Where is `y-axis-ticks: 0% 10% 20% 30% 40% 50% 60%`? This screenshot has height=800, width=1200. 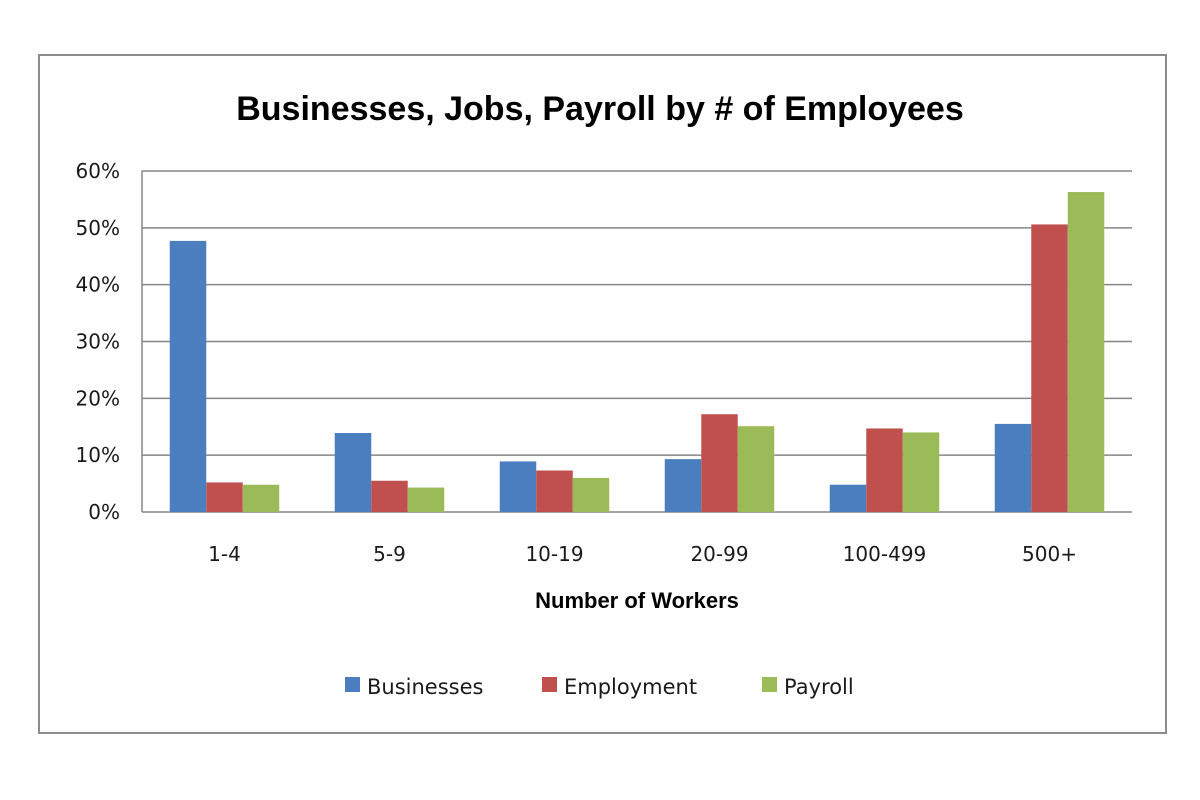 y-axis-ticks: 0% 10% 20% 30% 40% 50% 60% is located at coordinates (98, 341).